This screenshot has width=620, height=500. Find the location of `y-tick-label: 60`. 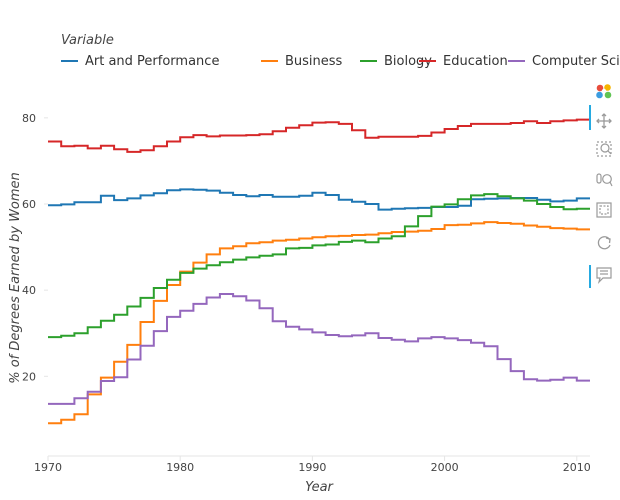

y-tick-label: 60 is located at coordinates (29, 204).